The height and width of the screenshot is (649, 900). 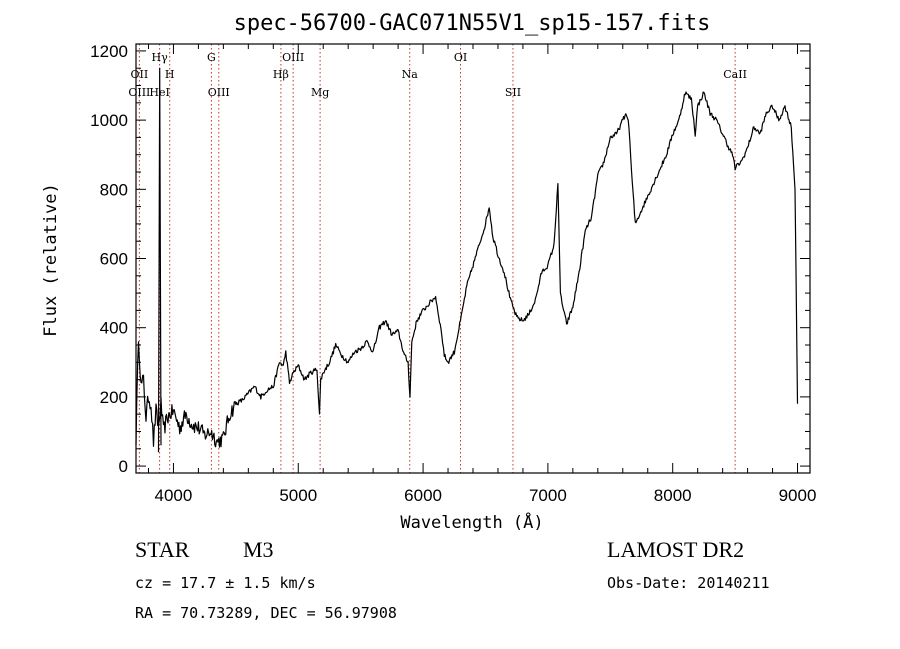 What do you see at coordinates (676, 549) in the screenshot?
I see `survey-name: LAMOST DR2` at bounding box center [676, 549].